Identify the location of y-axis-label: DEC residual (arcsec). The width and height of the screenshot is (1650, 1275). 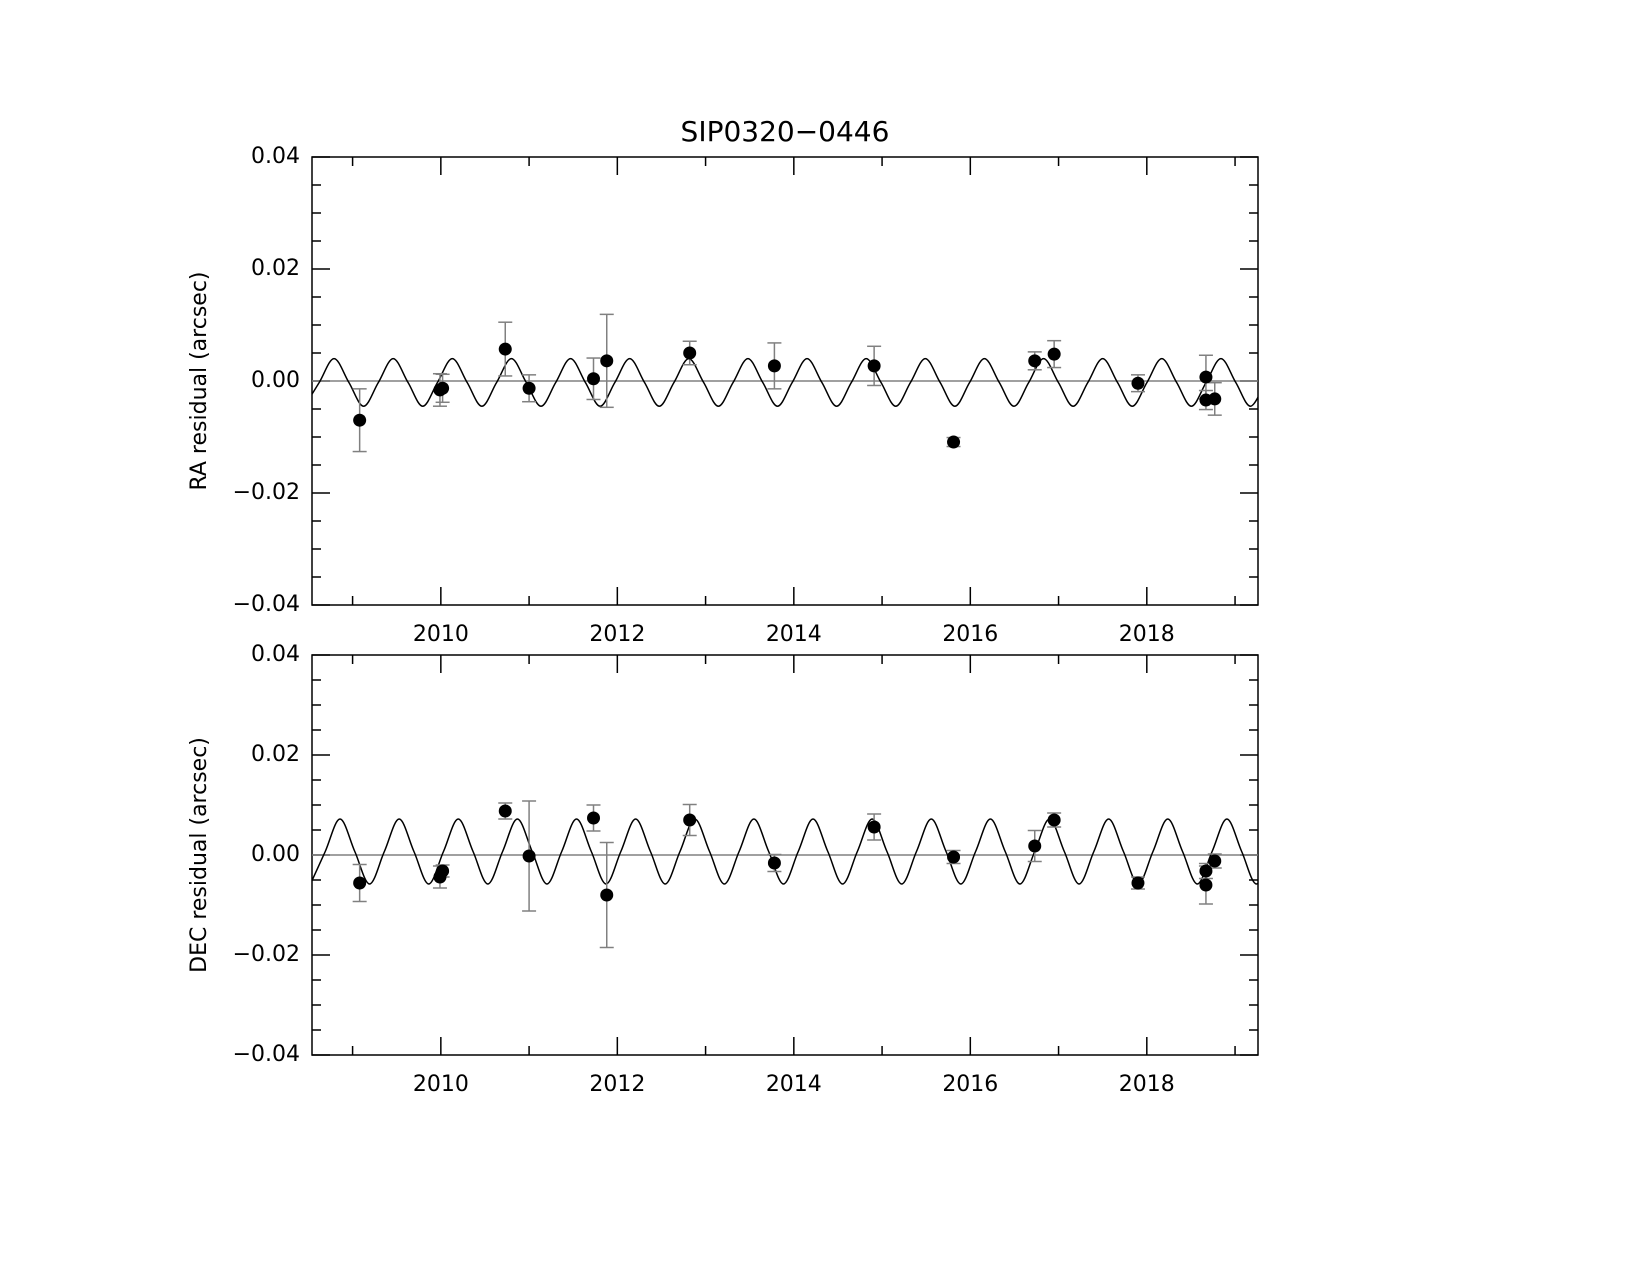
(199, 855).